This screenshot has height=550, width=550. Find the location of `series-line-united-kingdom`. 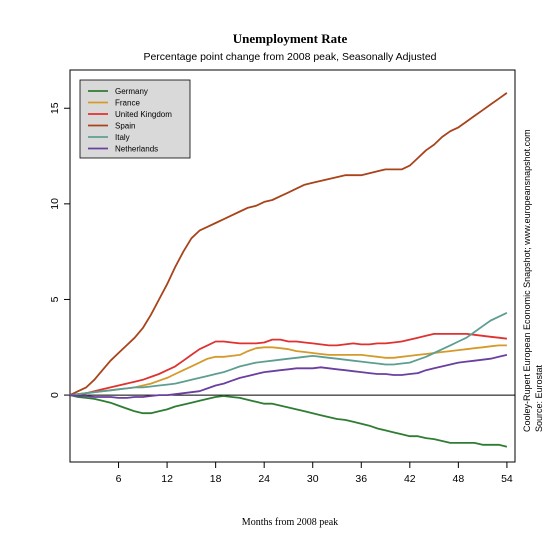

series-line-united-kingdom is located at coordinates (288, 364).